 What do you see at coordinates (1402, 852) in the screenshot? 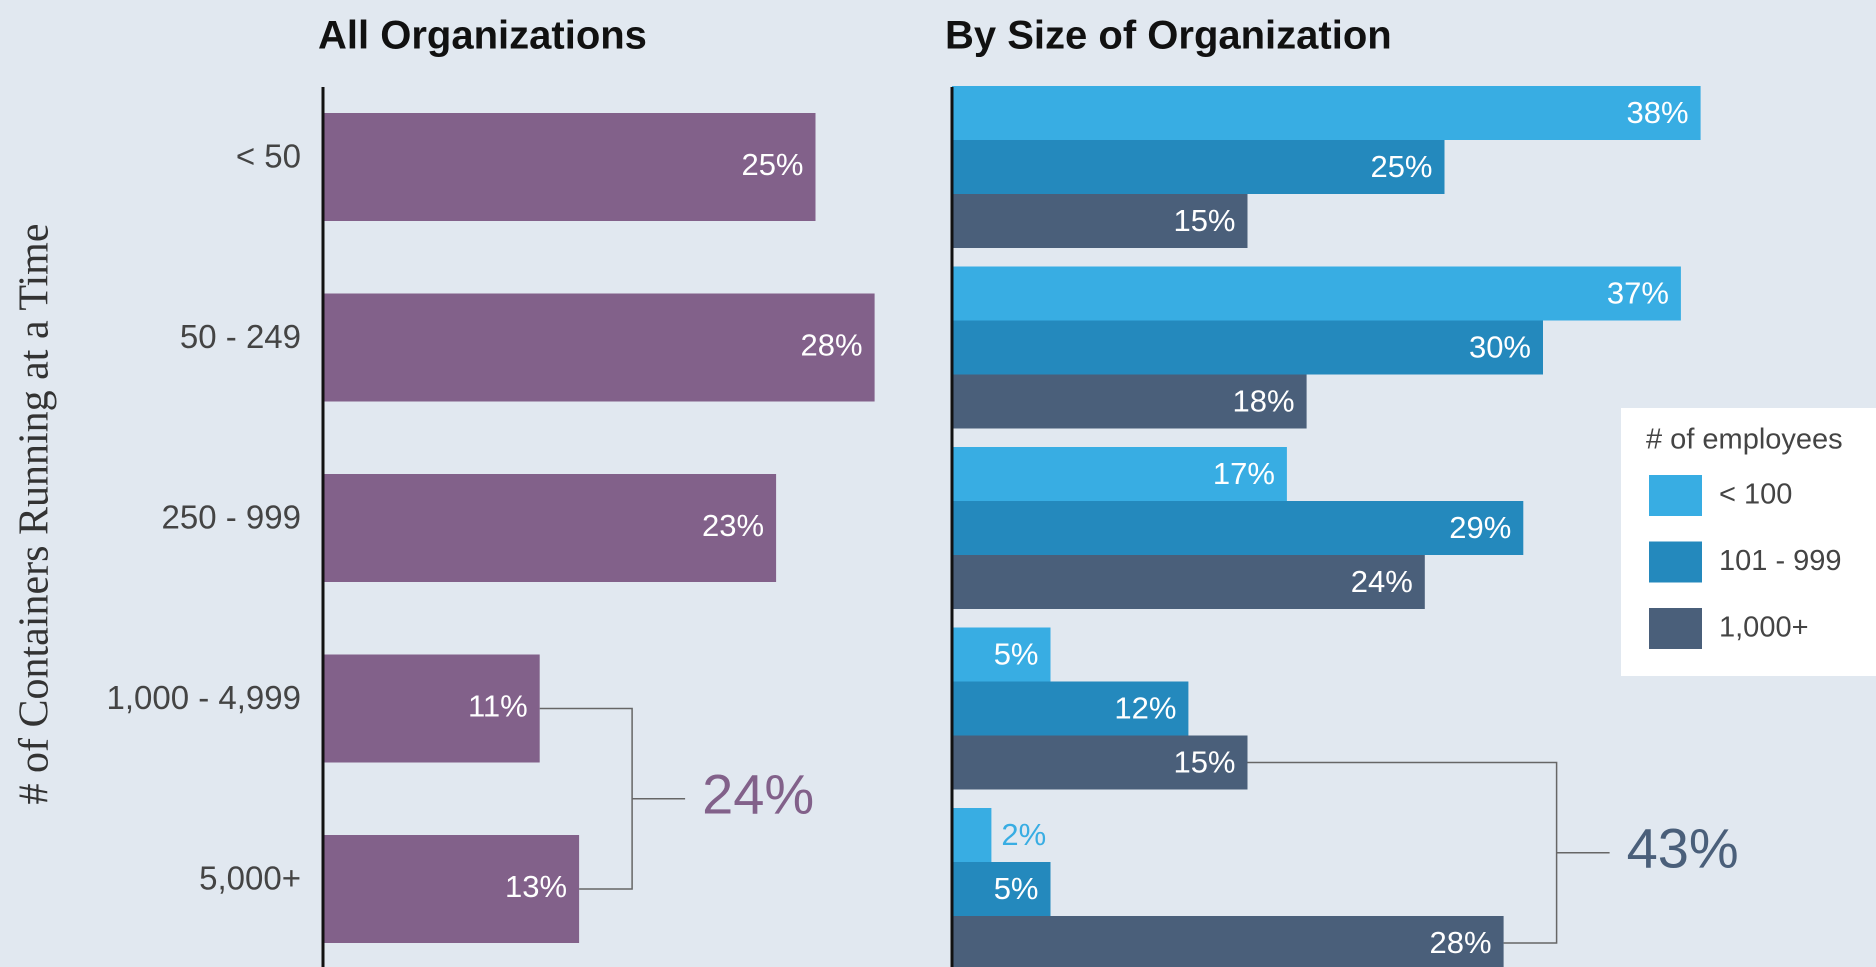
I see `bracket` at bounding box center [1402, 852].